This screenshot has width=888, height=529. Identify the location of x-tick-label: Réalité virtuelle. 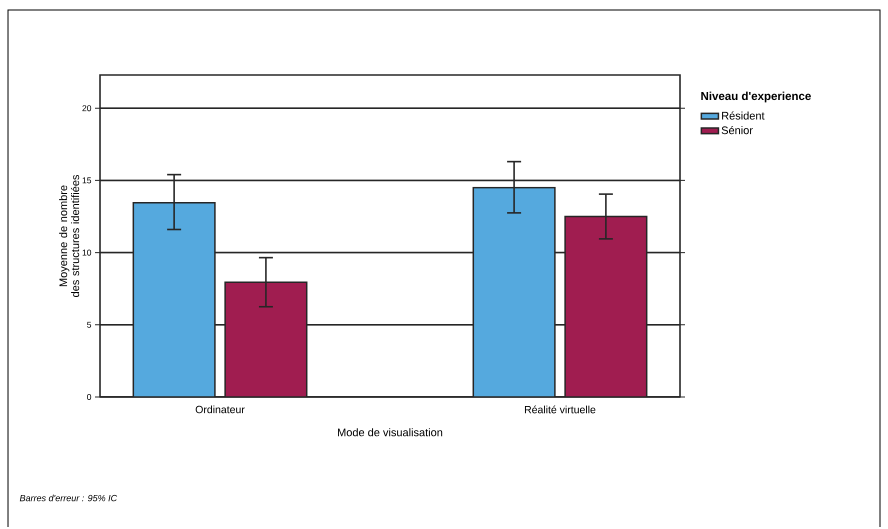
(560, 410).